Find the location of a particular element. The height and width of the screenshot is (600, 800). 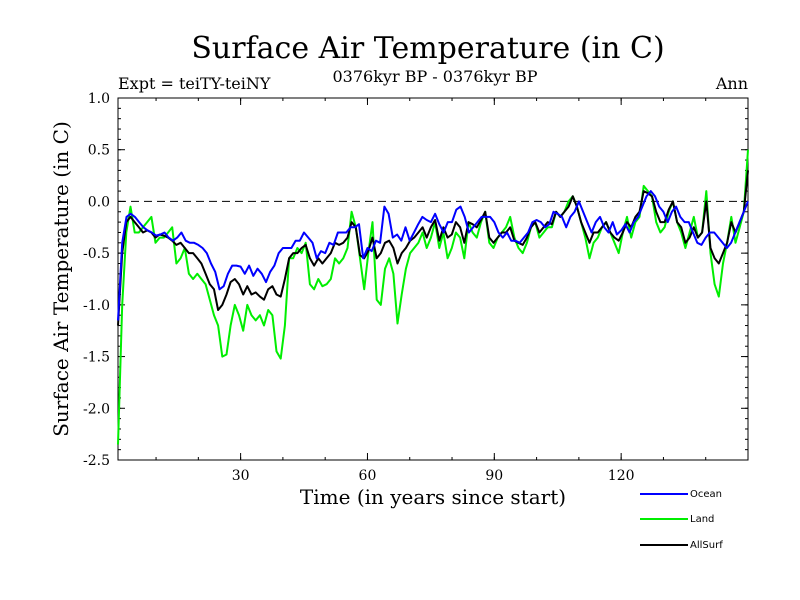

y-tick-label: -1.5 is located at coordinates (96, 358).